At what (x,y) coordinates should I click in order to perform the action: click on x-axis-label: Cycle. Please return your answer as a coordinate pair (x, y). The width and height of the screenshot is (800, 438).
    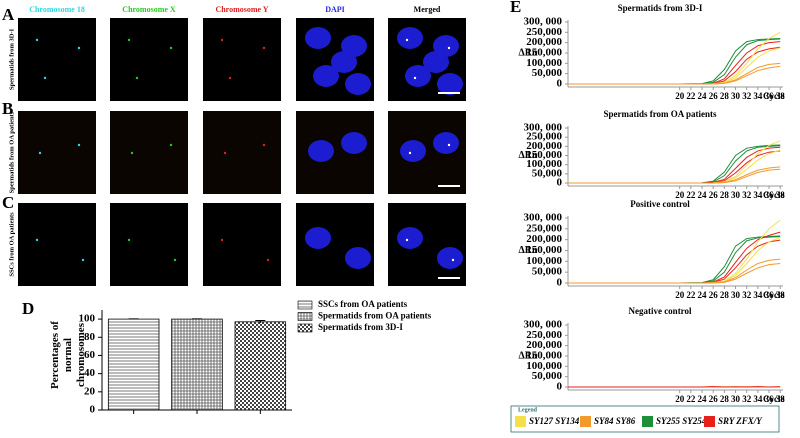
    Looking at the image, I should click on (774, 399).